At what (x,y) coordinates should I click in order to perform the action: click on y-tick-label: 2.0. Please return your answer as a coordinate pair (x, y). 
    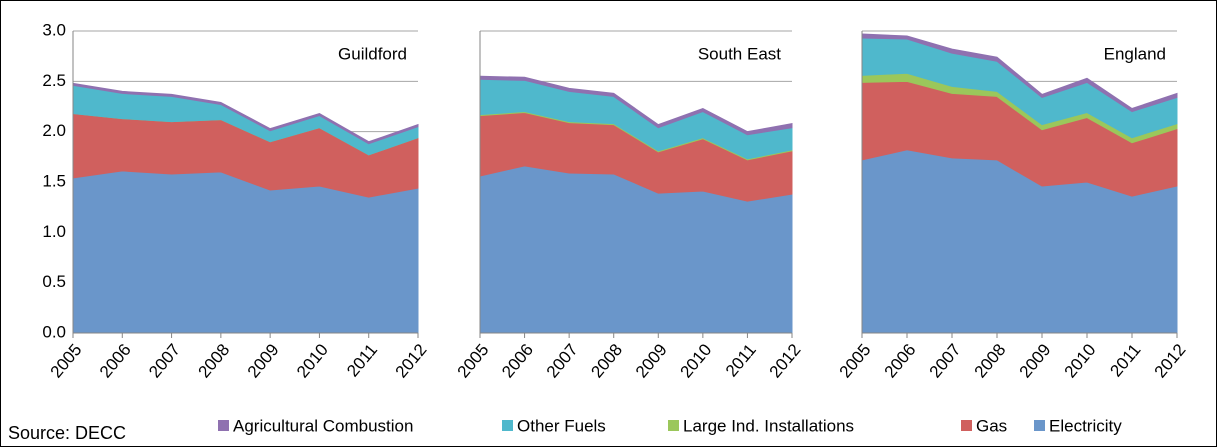
    Looking at the image, I should click on (54, 130).